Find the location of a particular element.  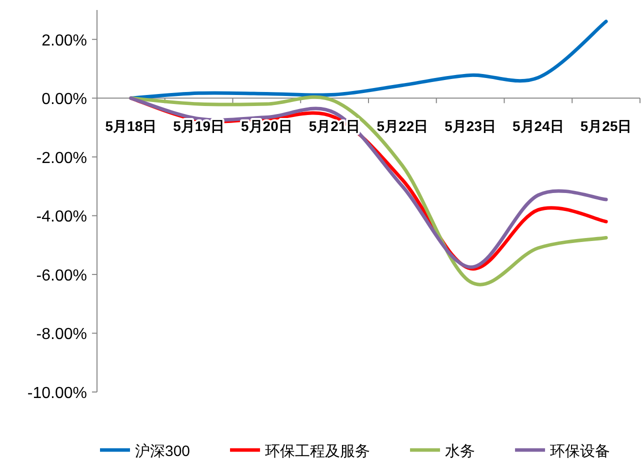

x-tick-label: 5月18日 is located at coordinates (131, 126).